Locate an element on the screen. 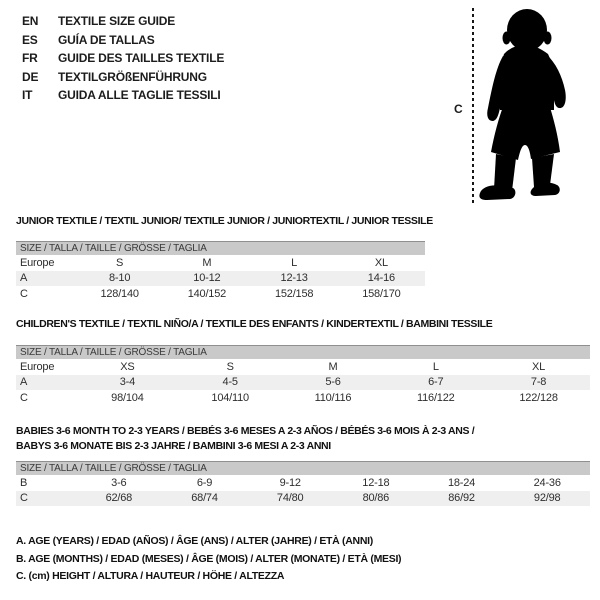 The height and width of the screenshot is (600, 600). table-row: C 128/140 140/152 152/158 158/170 is located at coordinates (220, 294).